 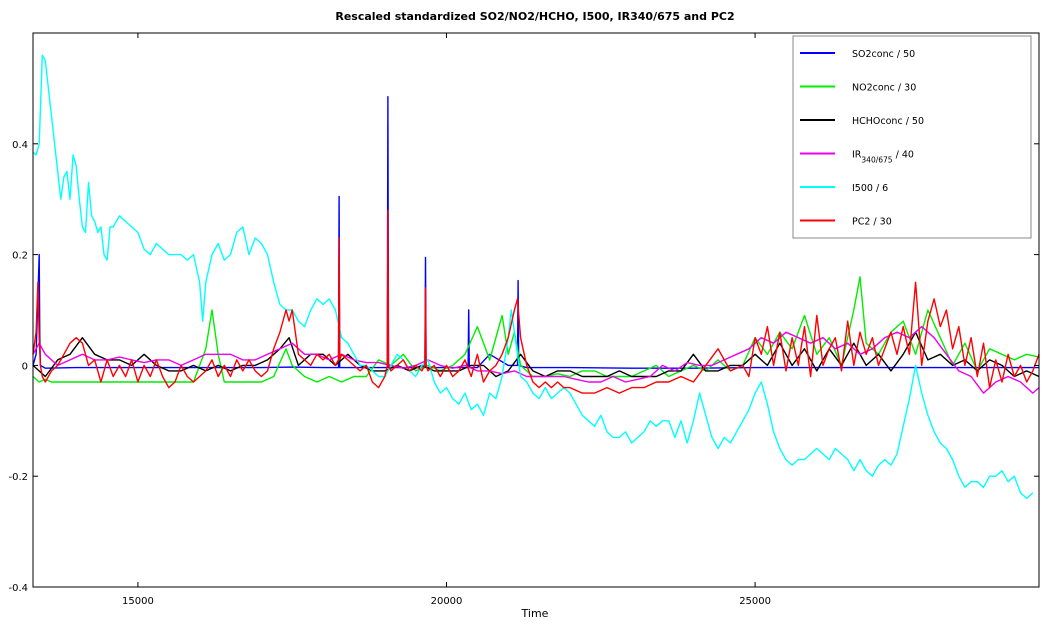 I want to click on y-tick-label: 0.4, so click(x=20, y=145).